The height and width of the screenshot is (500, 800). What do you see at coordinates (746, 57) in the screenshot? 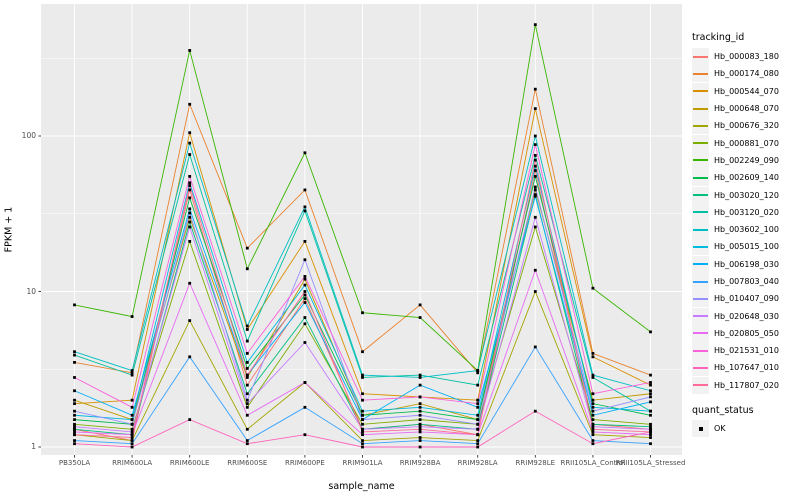
I see `legend-item-label: Hb_000083_180` at bounding box center [746, 57].